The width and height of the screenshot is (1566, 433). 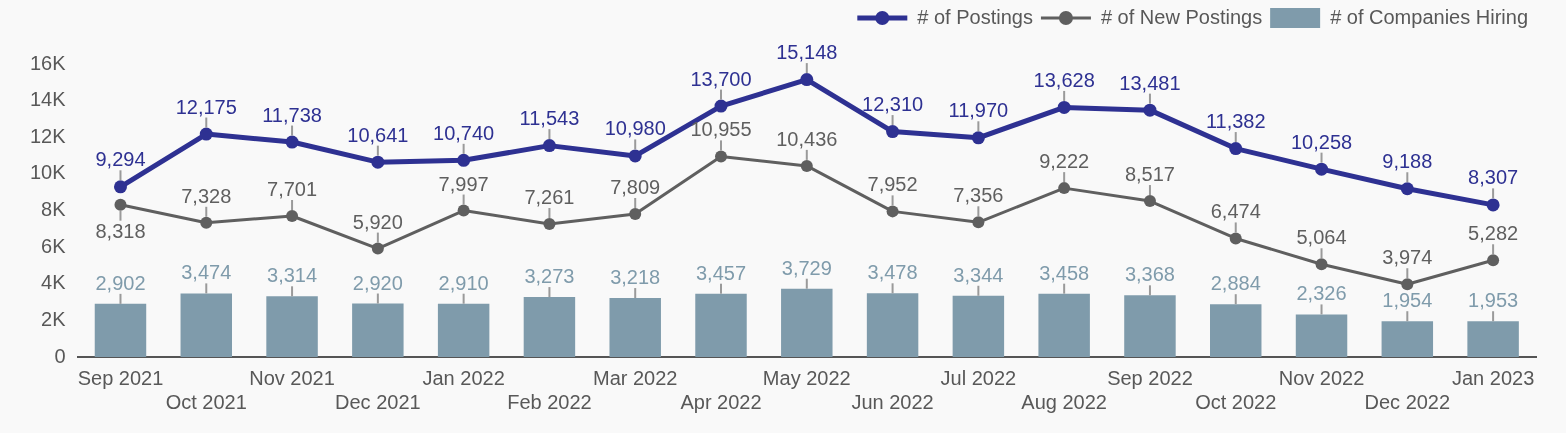 What do you see at coordinates (1321, 237) in the screenshot?
I see `data-label: 5,064` at bounding box center [1321, 237].